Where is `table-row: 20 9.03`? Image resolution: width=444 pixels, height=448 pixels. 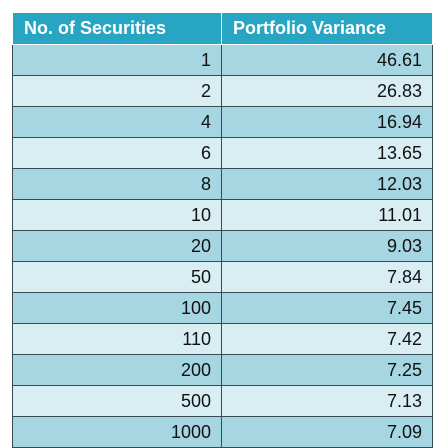
table-row: 20 9.03 is located at coordinates (222, 246).